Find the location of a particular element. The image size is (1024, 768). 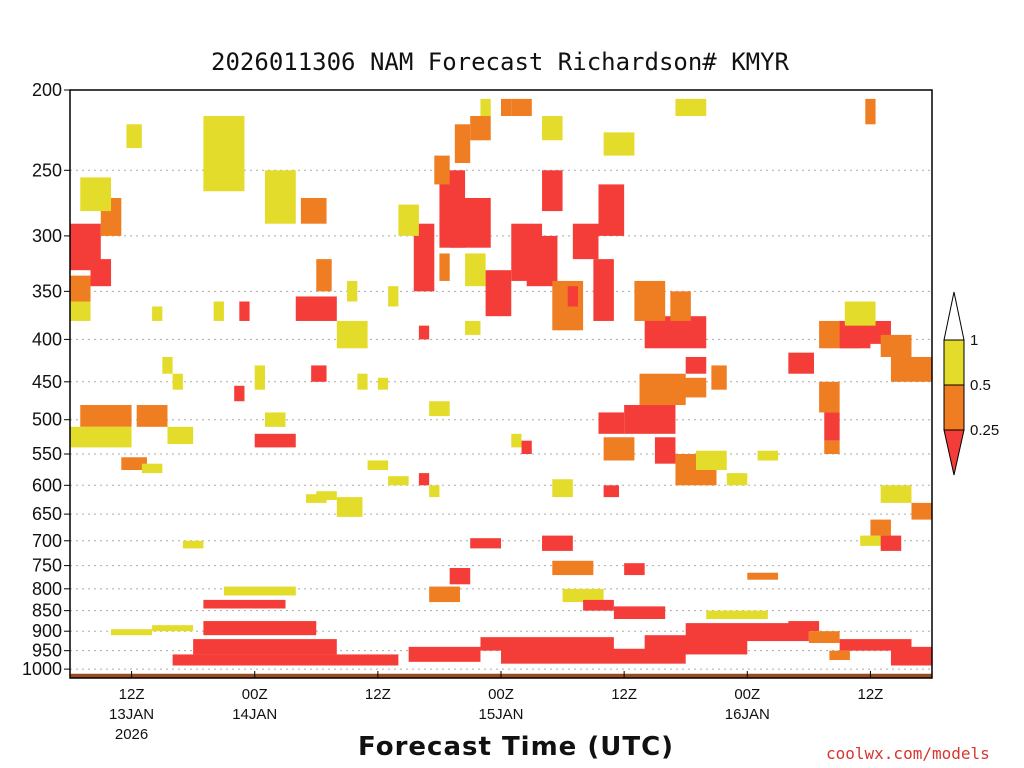

y-tick-label-650: 650 is located at coordinates (47, 514).